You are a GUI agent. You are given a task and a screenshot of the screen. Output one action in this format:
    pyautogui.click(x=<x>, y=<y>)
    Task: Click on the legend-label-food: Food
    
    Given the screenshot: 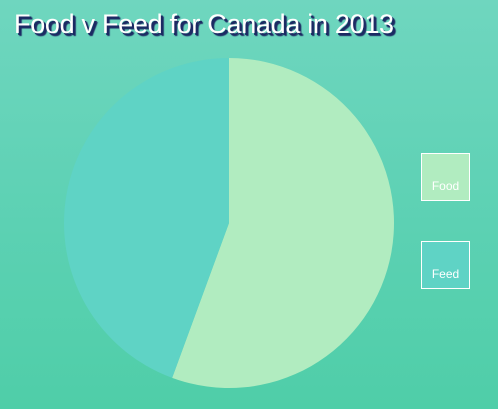 What is the action you would take?
    pyautogui.click(x=445, y=186)
    